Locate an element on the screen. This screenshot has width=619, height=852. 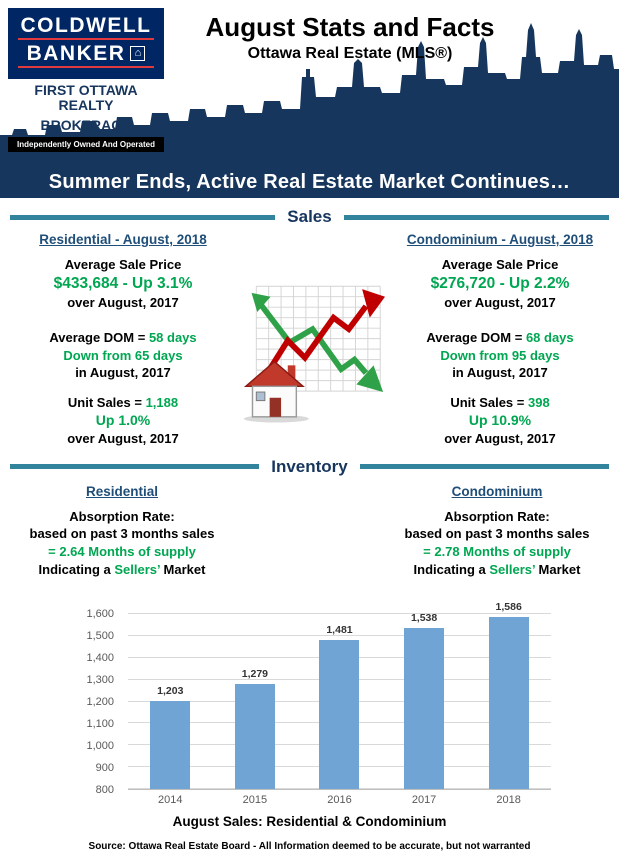
bar-slot: 1,279 is located at coordinates (255, 702).